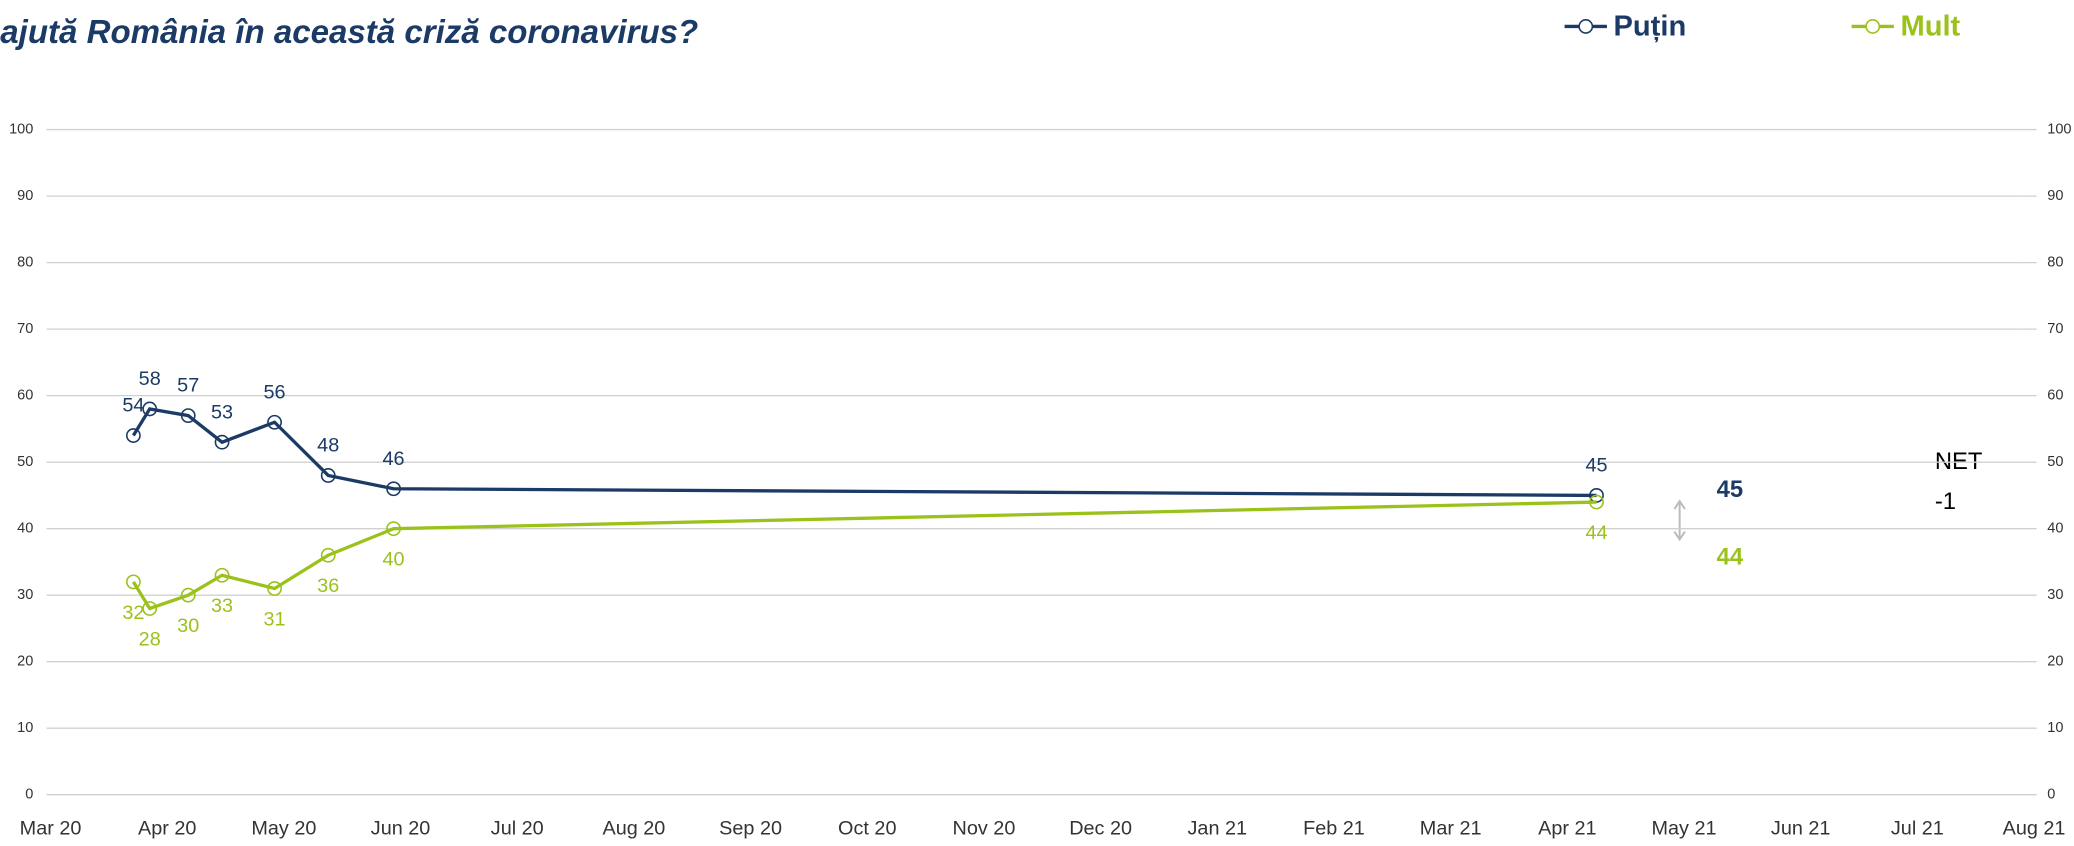  Describe the element at coordinates (2055, 662) in the screenshot. I see `y2-tick-label: 20` at that location.